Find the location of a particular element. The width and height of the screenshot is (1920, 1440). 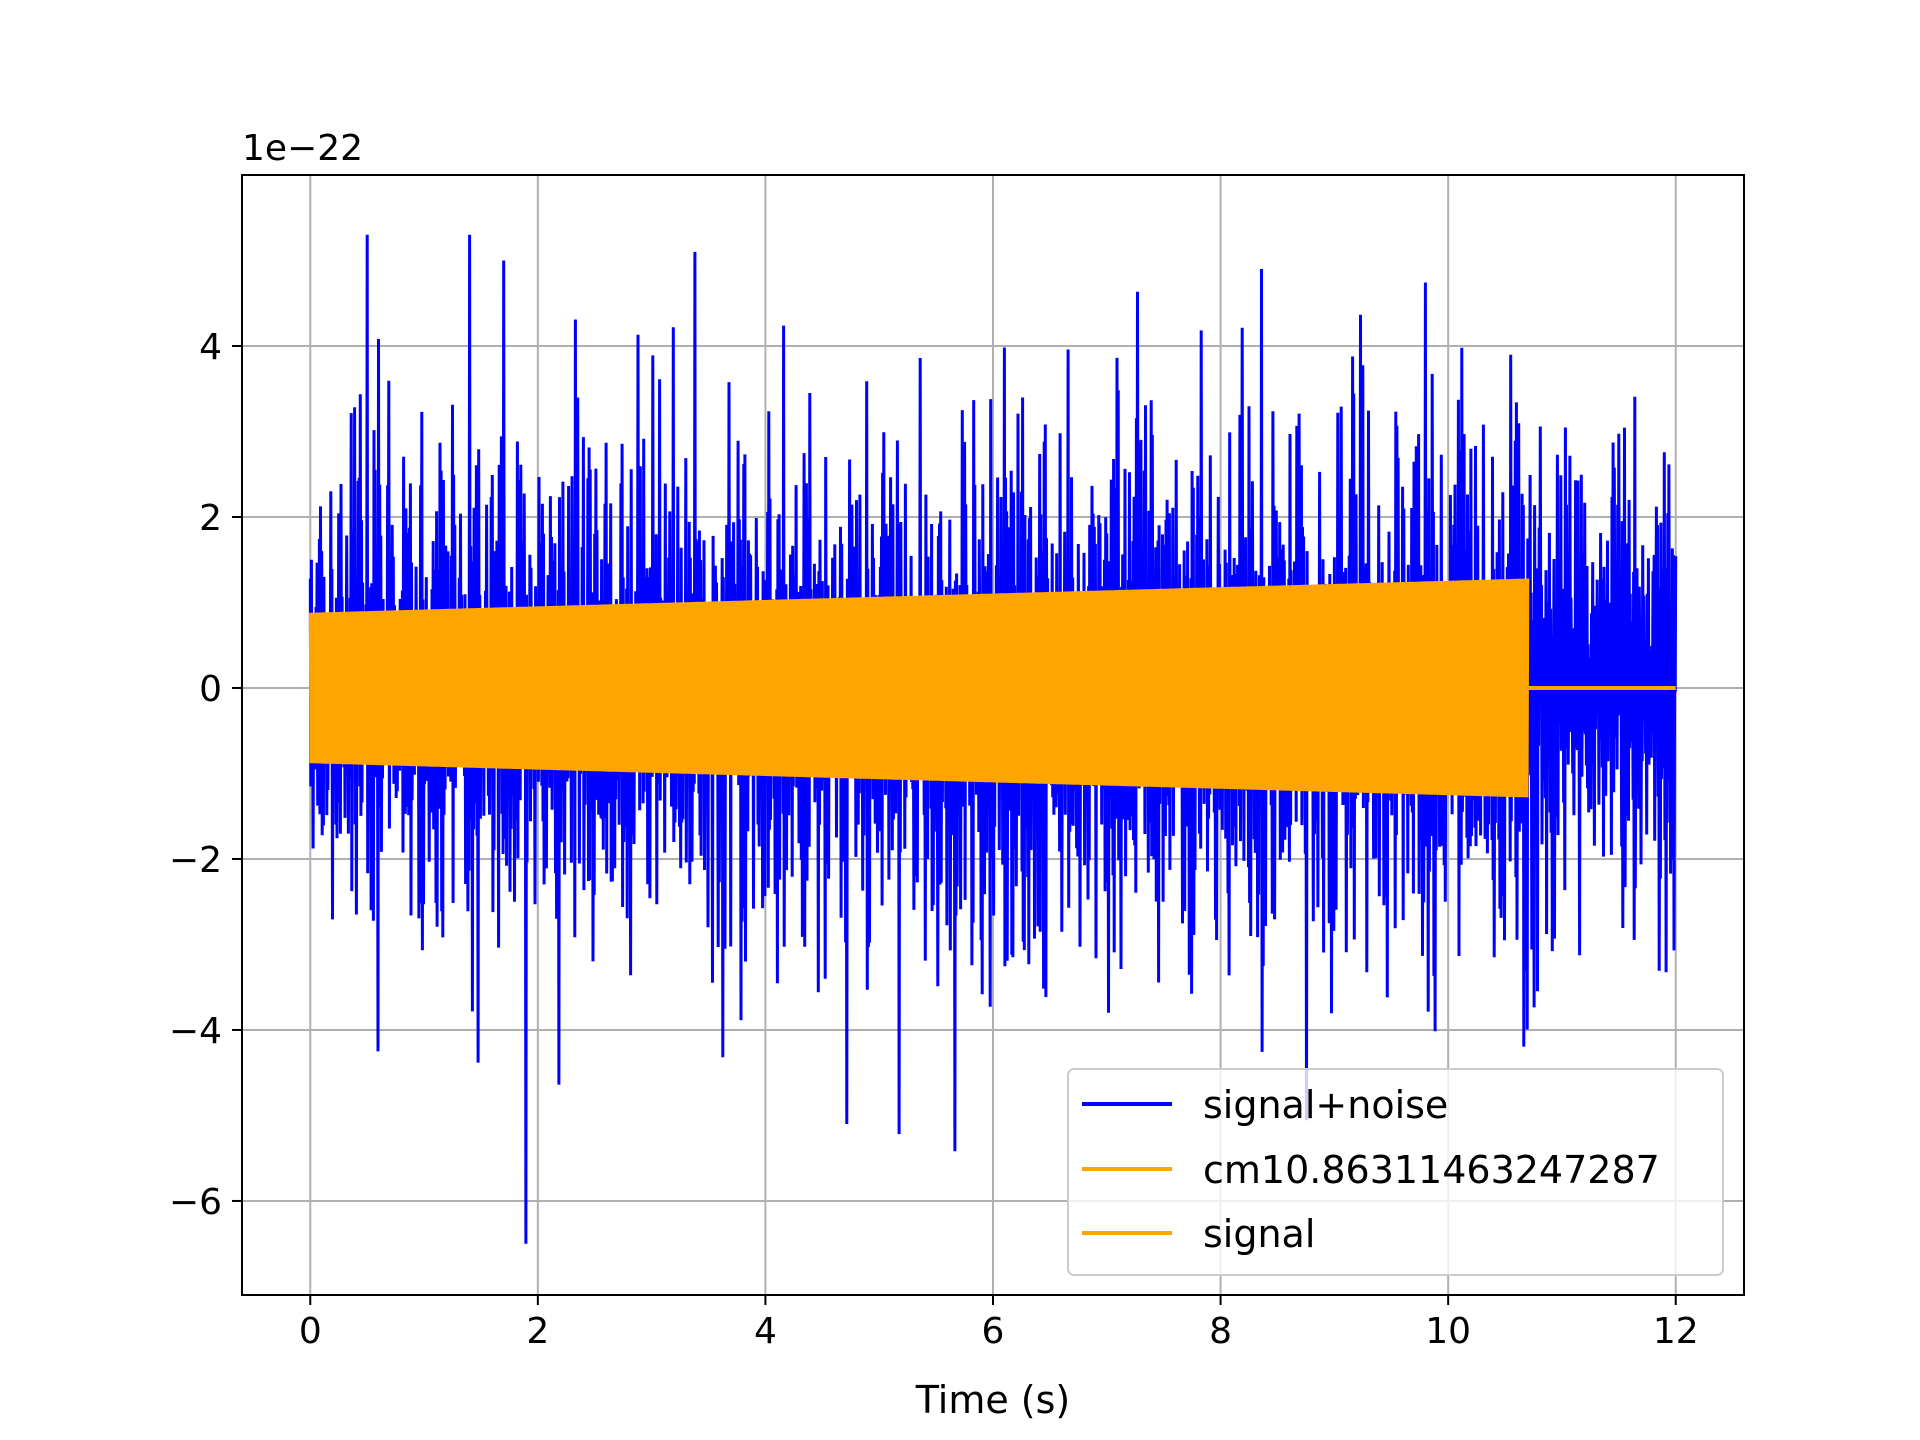

legend-label-signal-noise: signal+noise is located at coordinates (1325, 1105).